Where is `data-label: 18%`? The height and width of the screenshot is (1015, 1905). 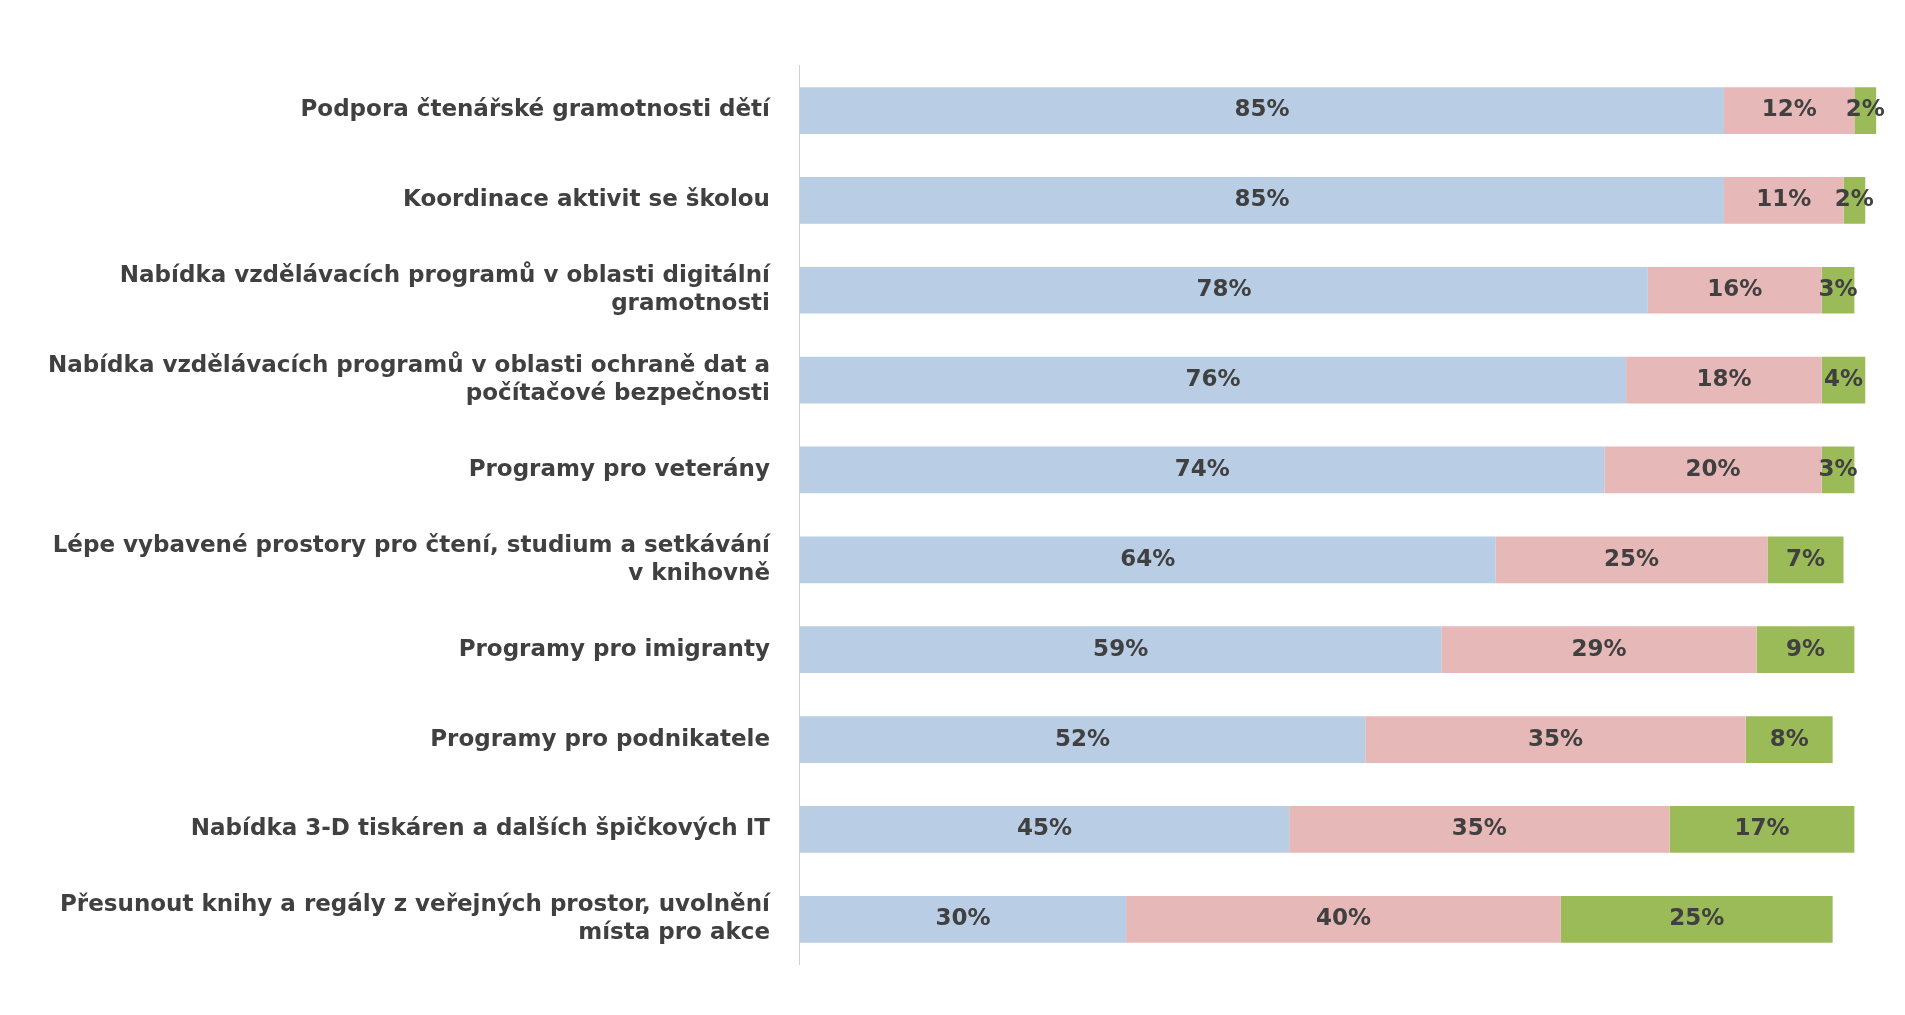 data-label: 18% is located at coordinates (1724, 378).